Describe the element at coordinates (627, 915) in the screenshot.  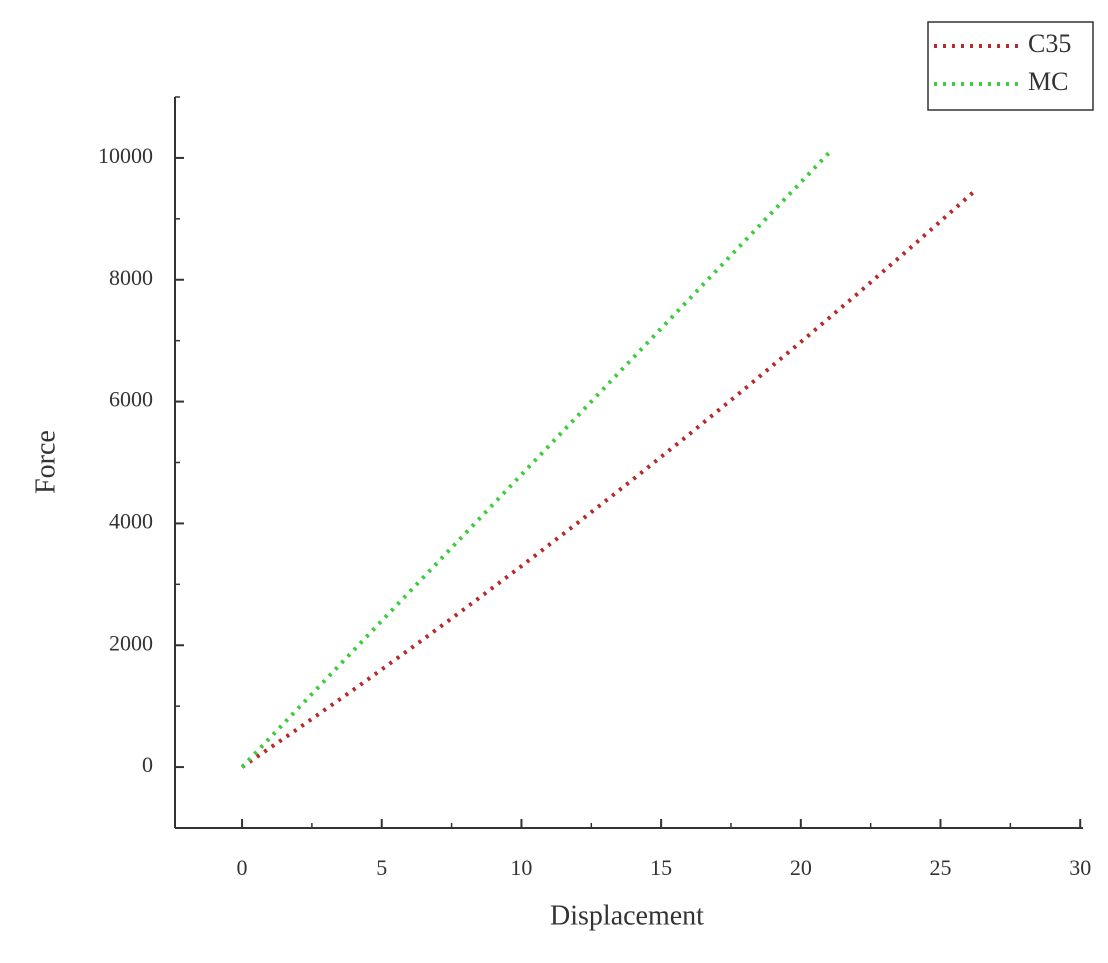
I see `x-axis-title: Displacement` at that location.